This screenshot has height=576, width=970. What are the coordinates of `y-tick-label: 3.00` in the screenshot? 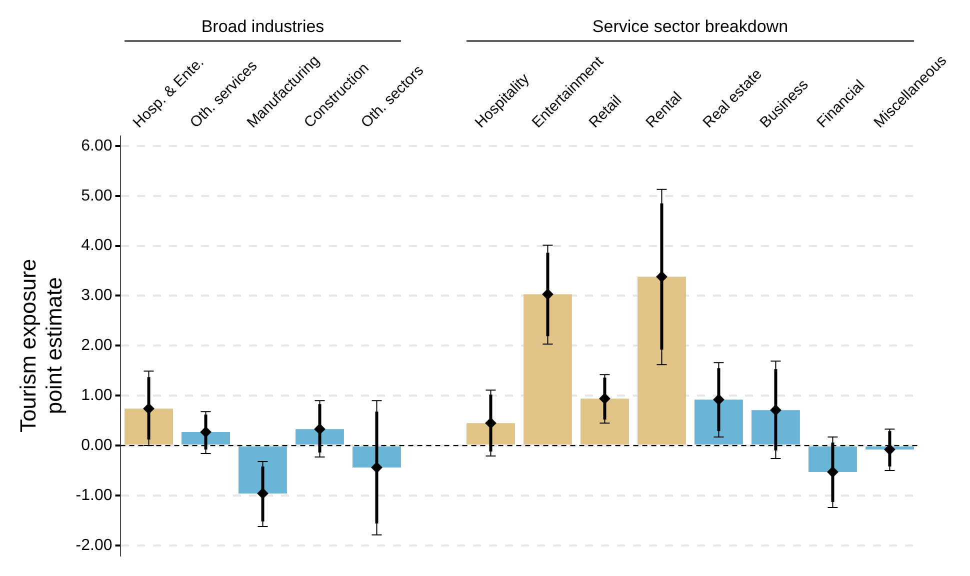 It's located at (96, 295).